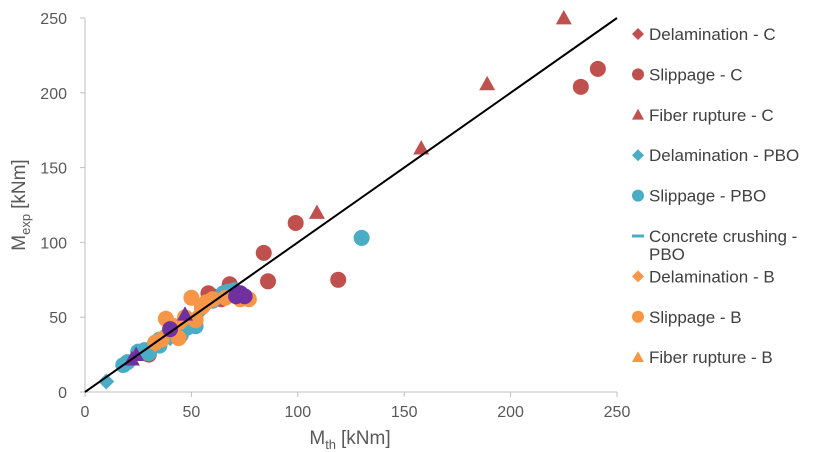 This screenshot has height=452, width=835. What do you see at coordinates (192, 412) in the screenshot?
I see `x-tick-label: 50` at bounding box center [192, 412].